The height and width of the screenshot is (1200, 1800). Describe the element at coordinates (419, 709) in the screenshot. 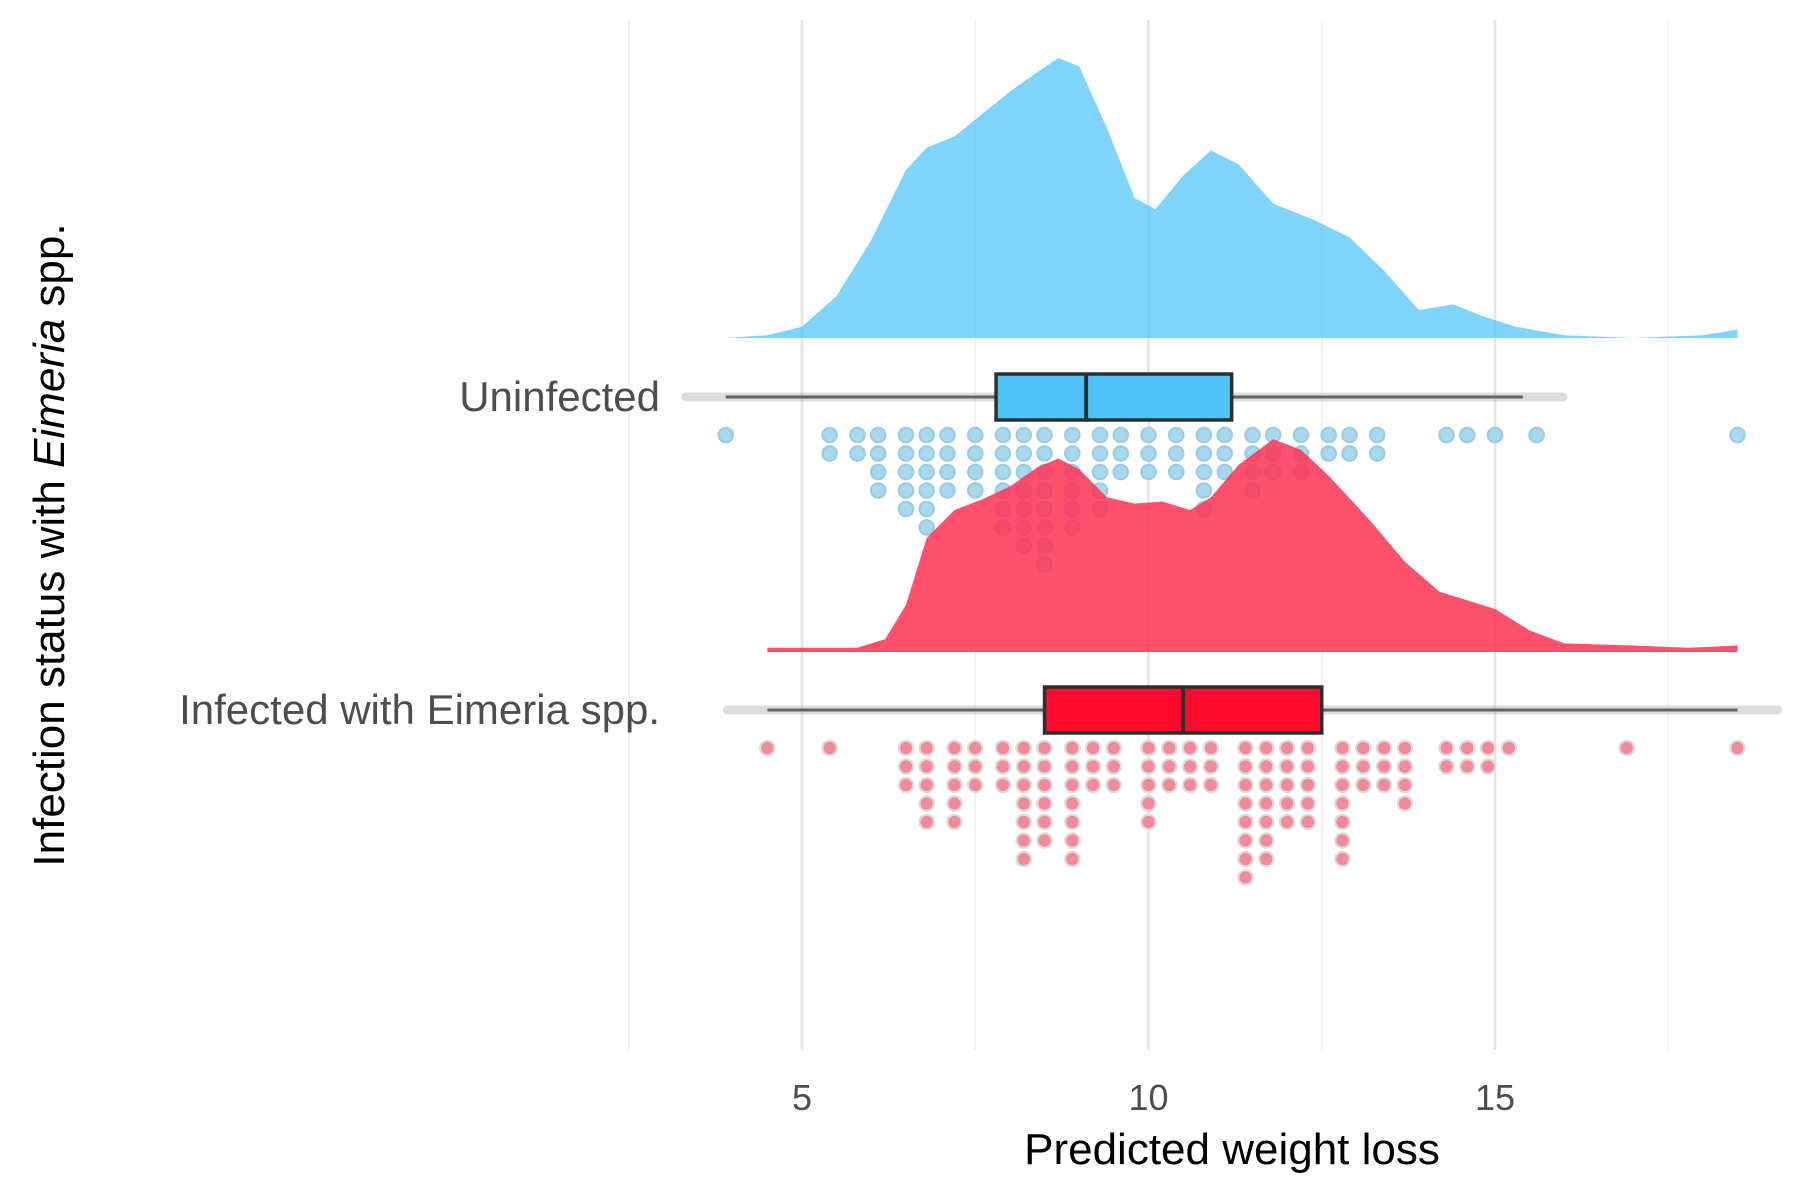

I see `category-label: Infected with Eimeria spp.` at that location.